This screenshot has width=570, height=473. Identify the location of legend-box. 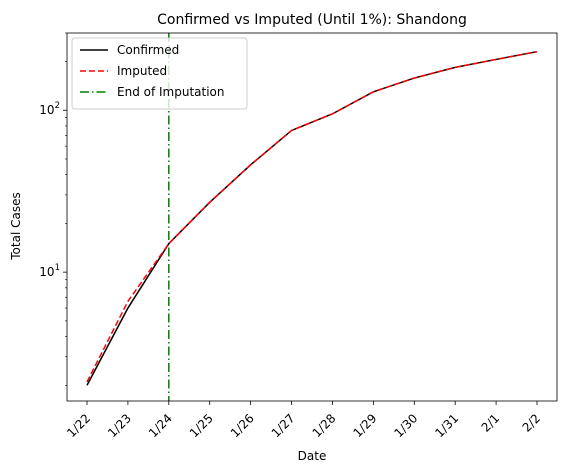
(159, 73).